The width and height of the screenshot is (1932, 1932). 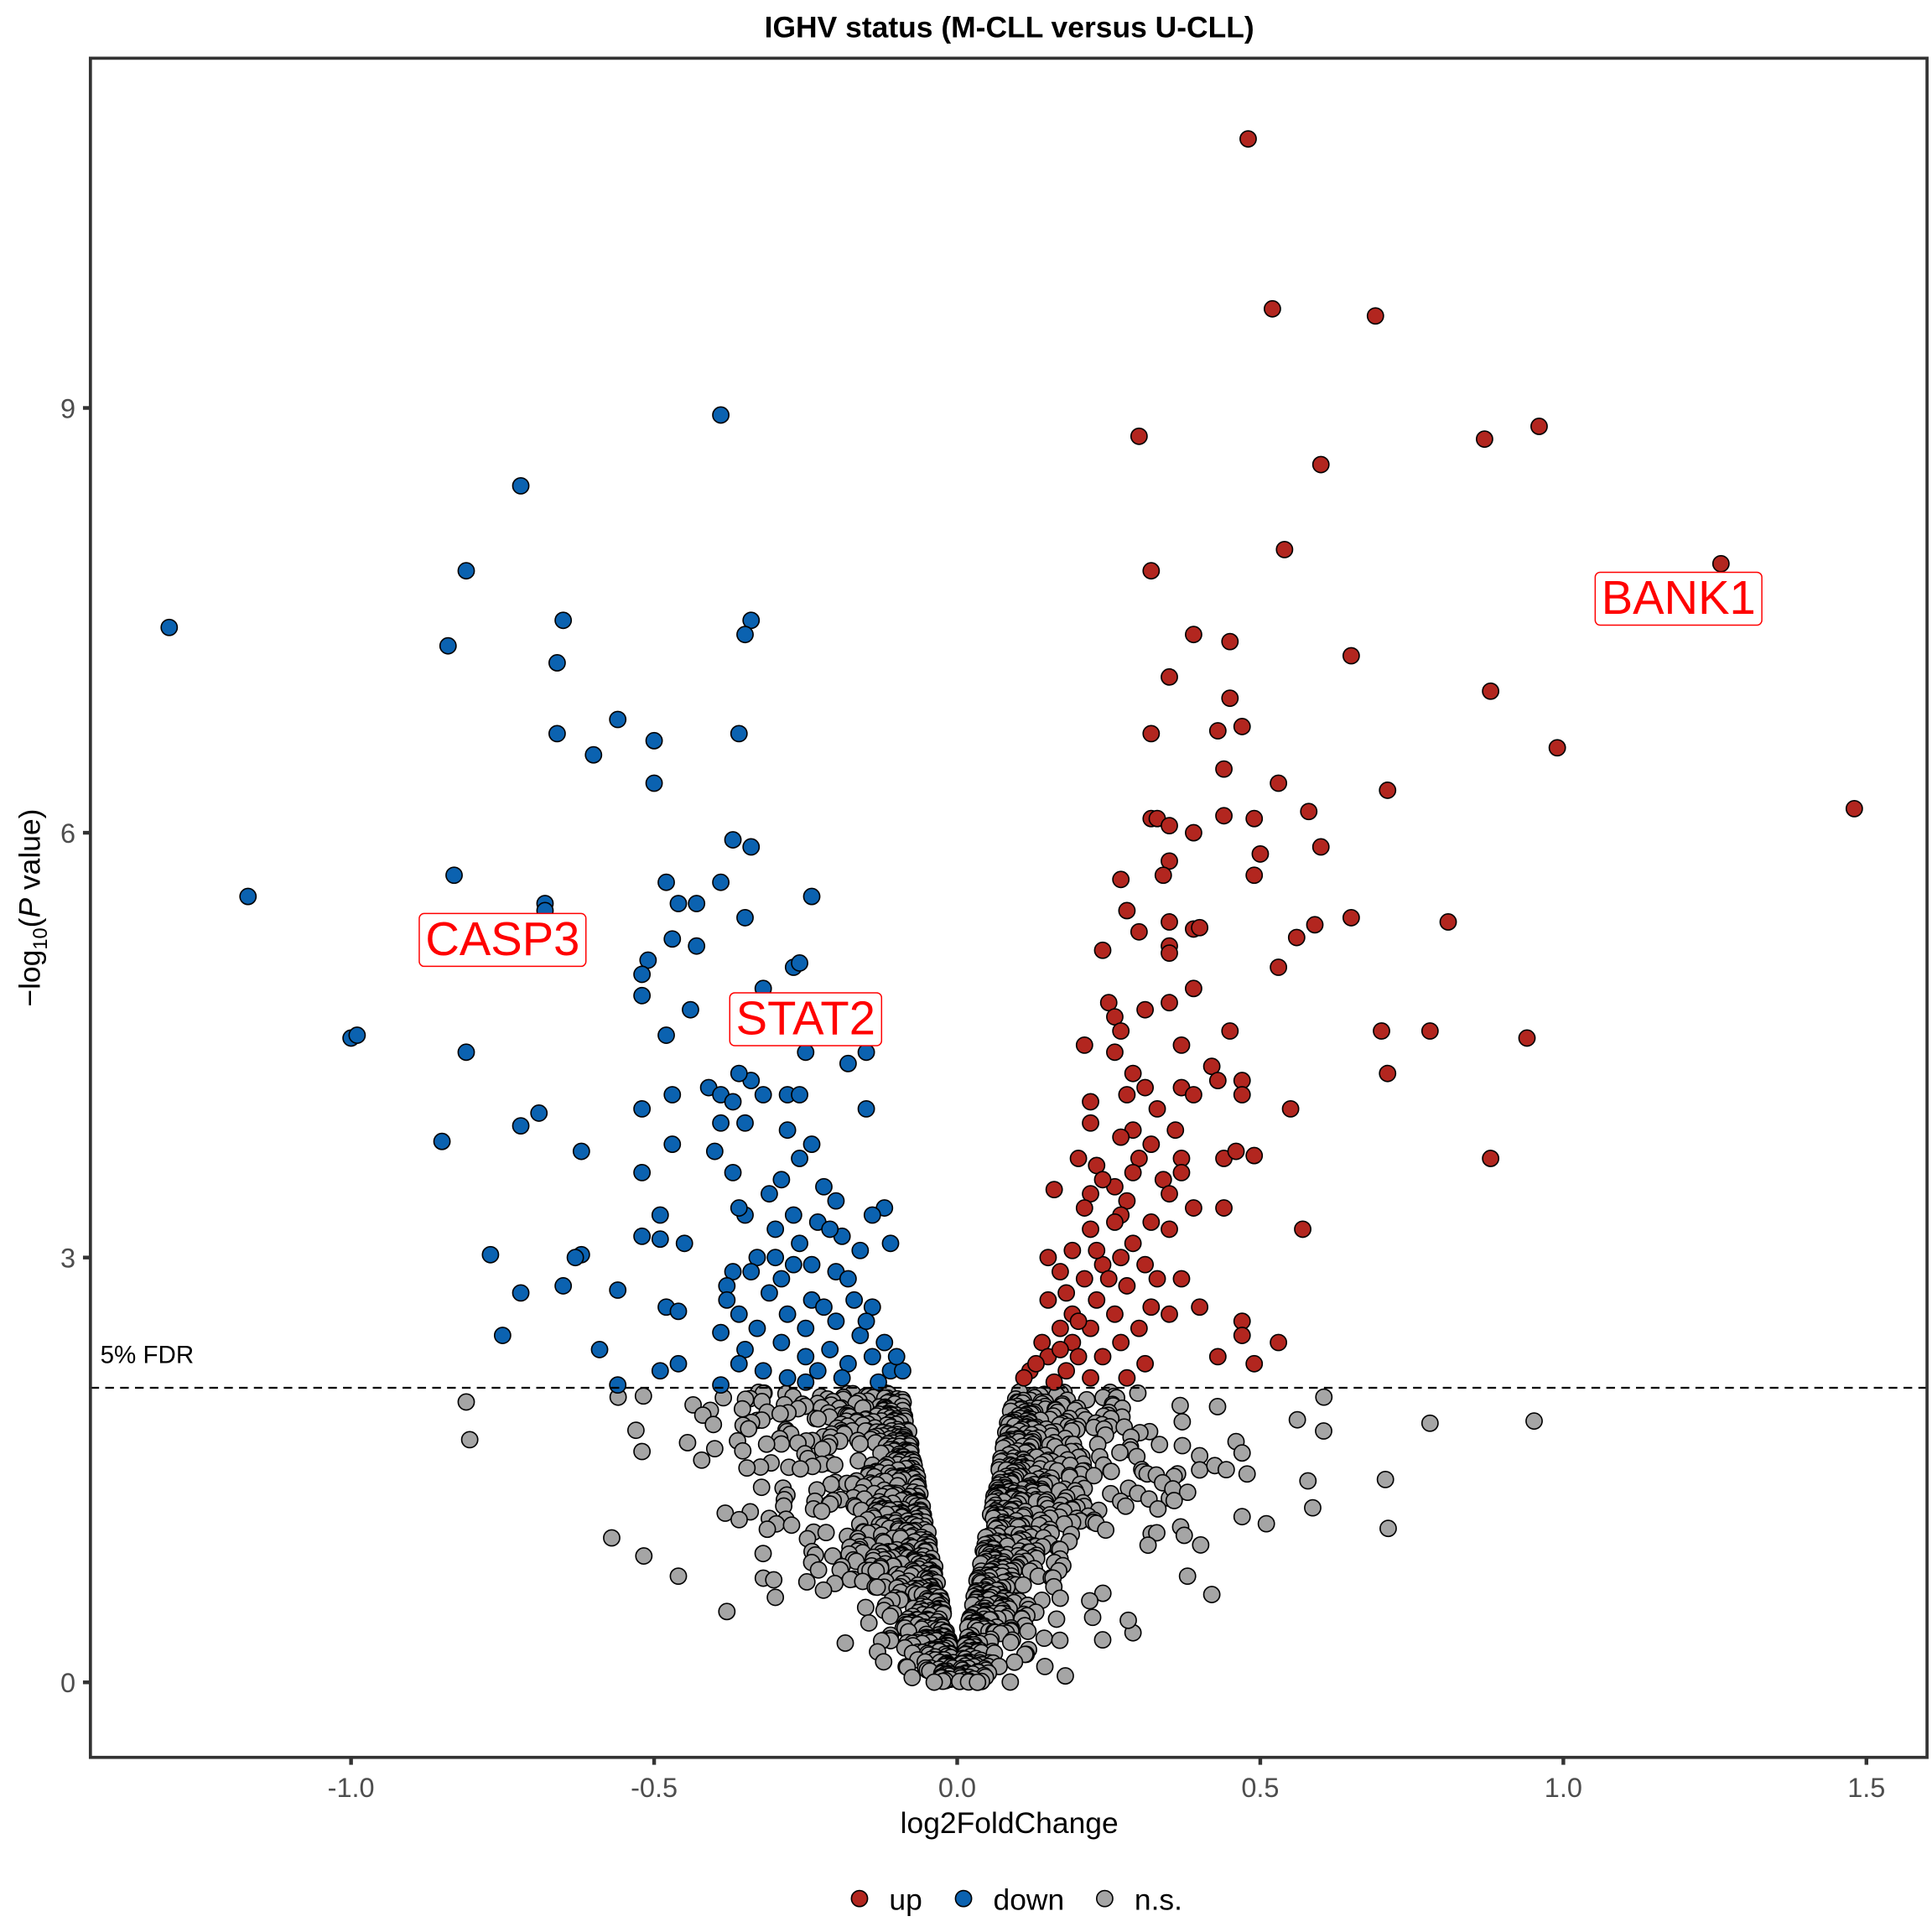 What do you see at coordinates (859, 1898) in the screenshot?
I see `legend-key-up` at bounding box center [859, 1898].